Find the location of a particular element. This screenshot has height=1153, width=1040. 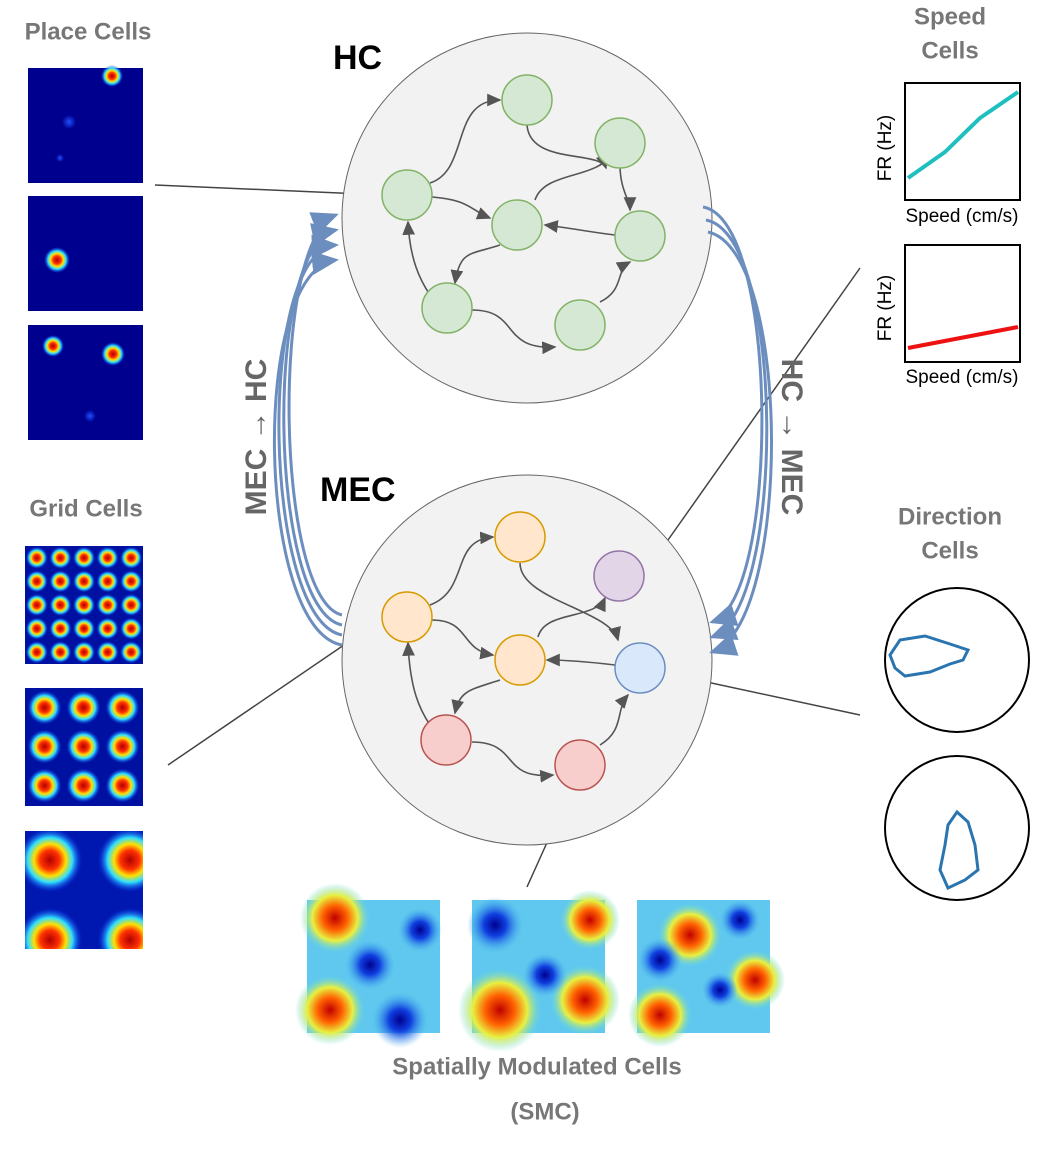

smc-title: Spatially Modulated Cells is located at coordinates (536, 1066).